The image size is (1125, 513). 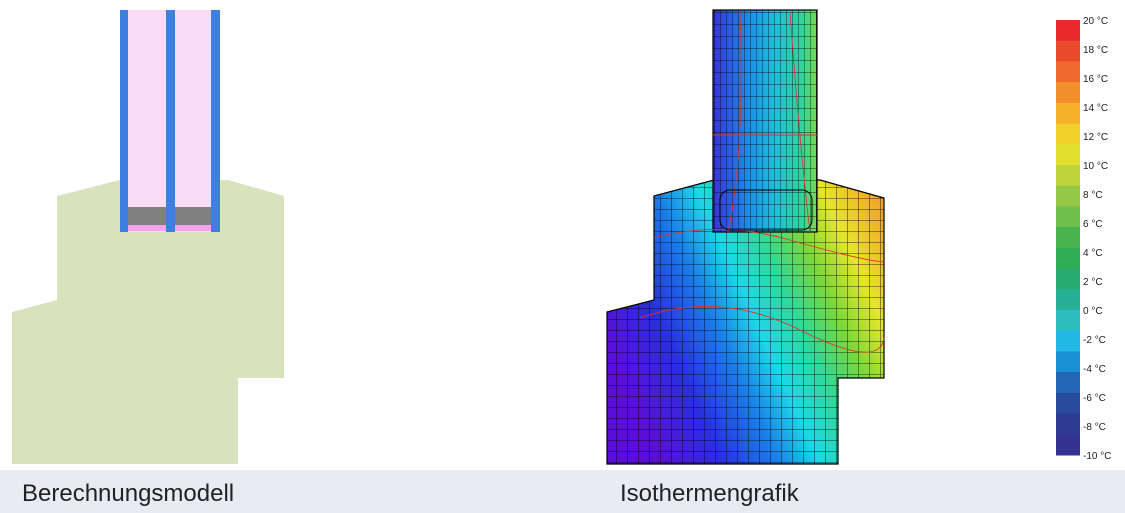 I want to click on legend-label: 2 °C, so click(x=1093, y=282).